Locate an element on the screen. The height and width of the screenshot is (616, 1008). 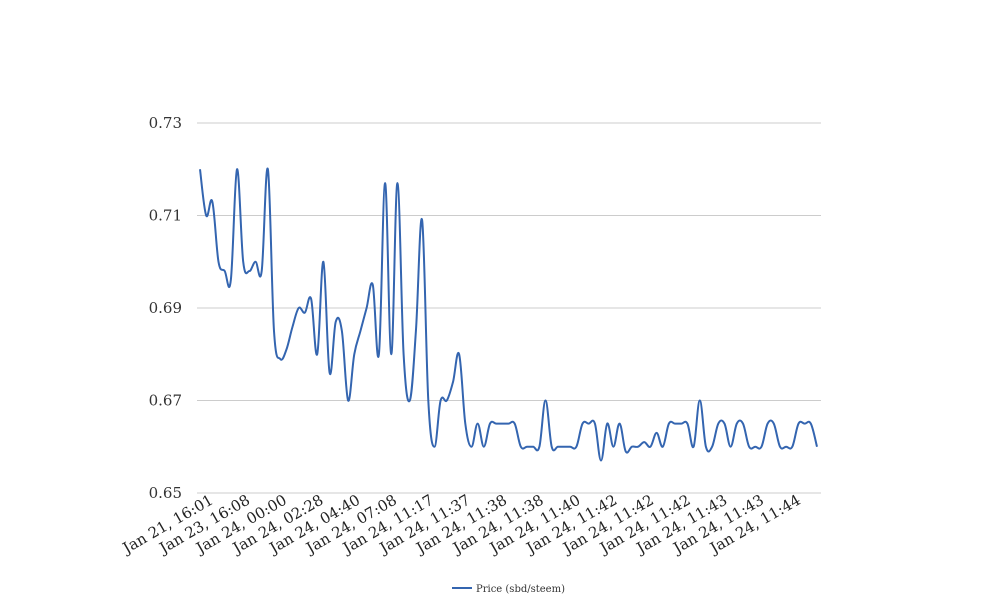
legend-label-price: Price (sbd/steem) is located at coordinates (520, 589).